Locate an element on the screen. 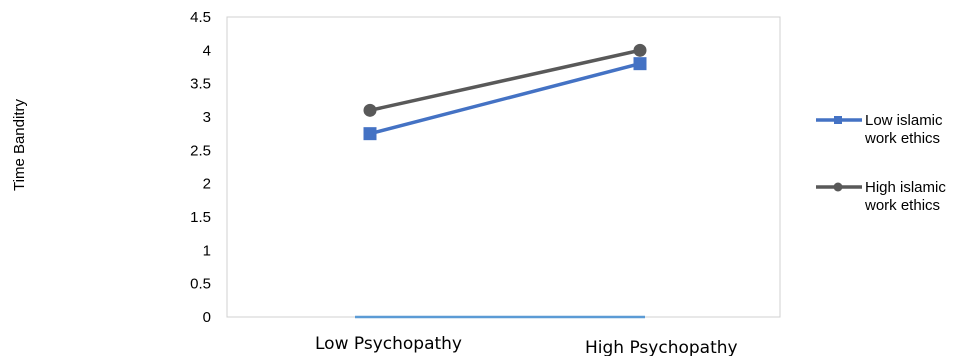  x-axis-categories: Low Psychopathy High Psychopathy is located at coordinates (526, 345).